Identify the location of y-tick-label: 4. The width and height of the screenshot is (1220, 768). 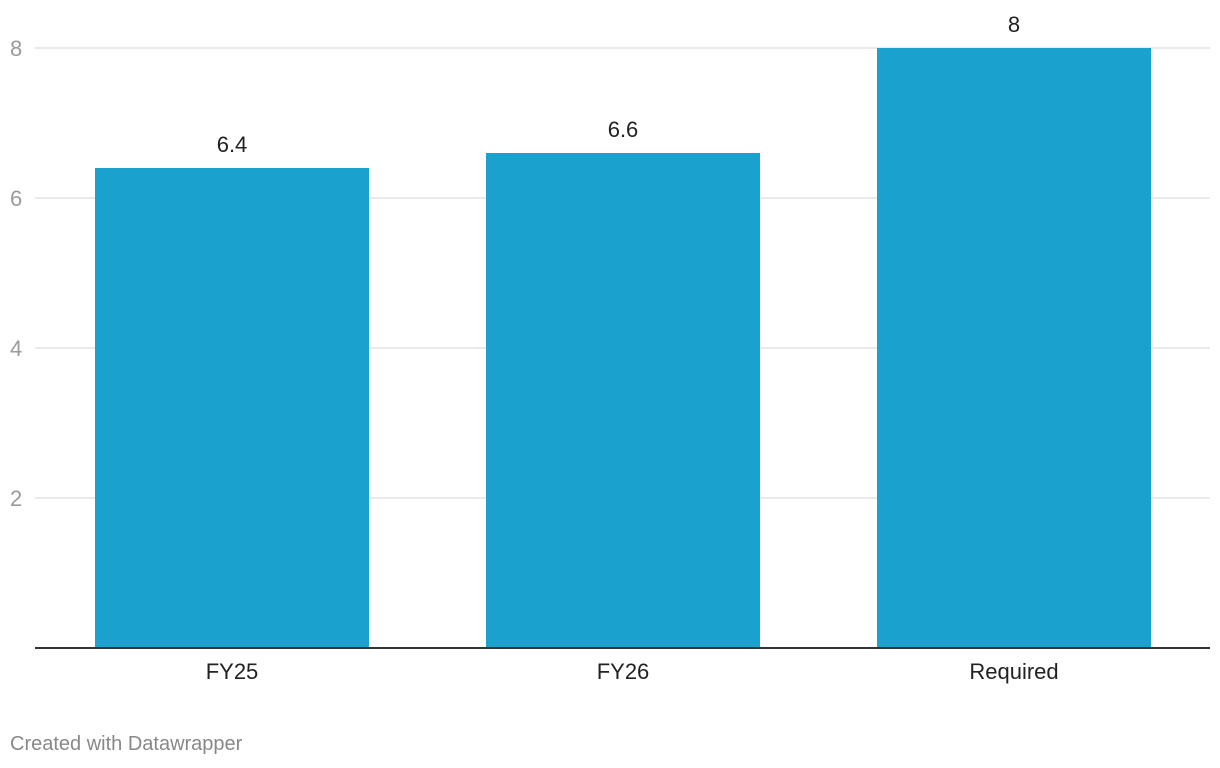
(16, 348).